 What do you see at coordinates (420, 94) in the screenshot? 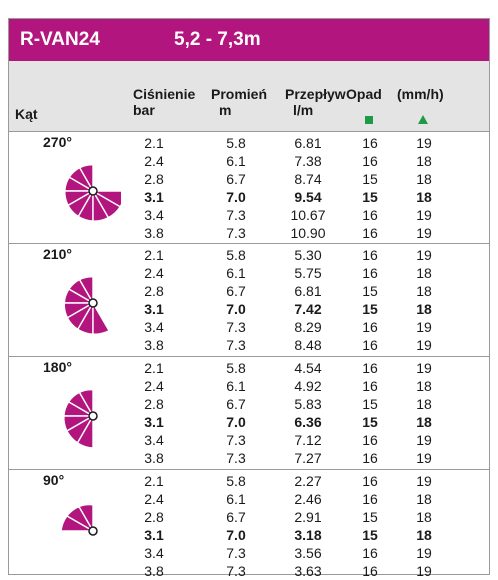
I see `header-precipitation-unit: (mm/h)` at bounding box center [420, 94].